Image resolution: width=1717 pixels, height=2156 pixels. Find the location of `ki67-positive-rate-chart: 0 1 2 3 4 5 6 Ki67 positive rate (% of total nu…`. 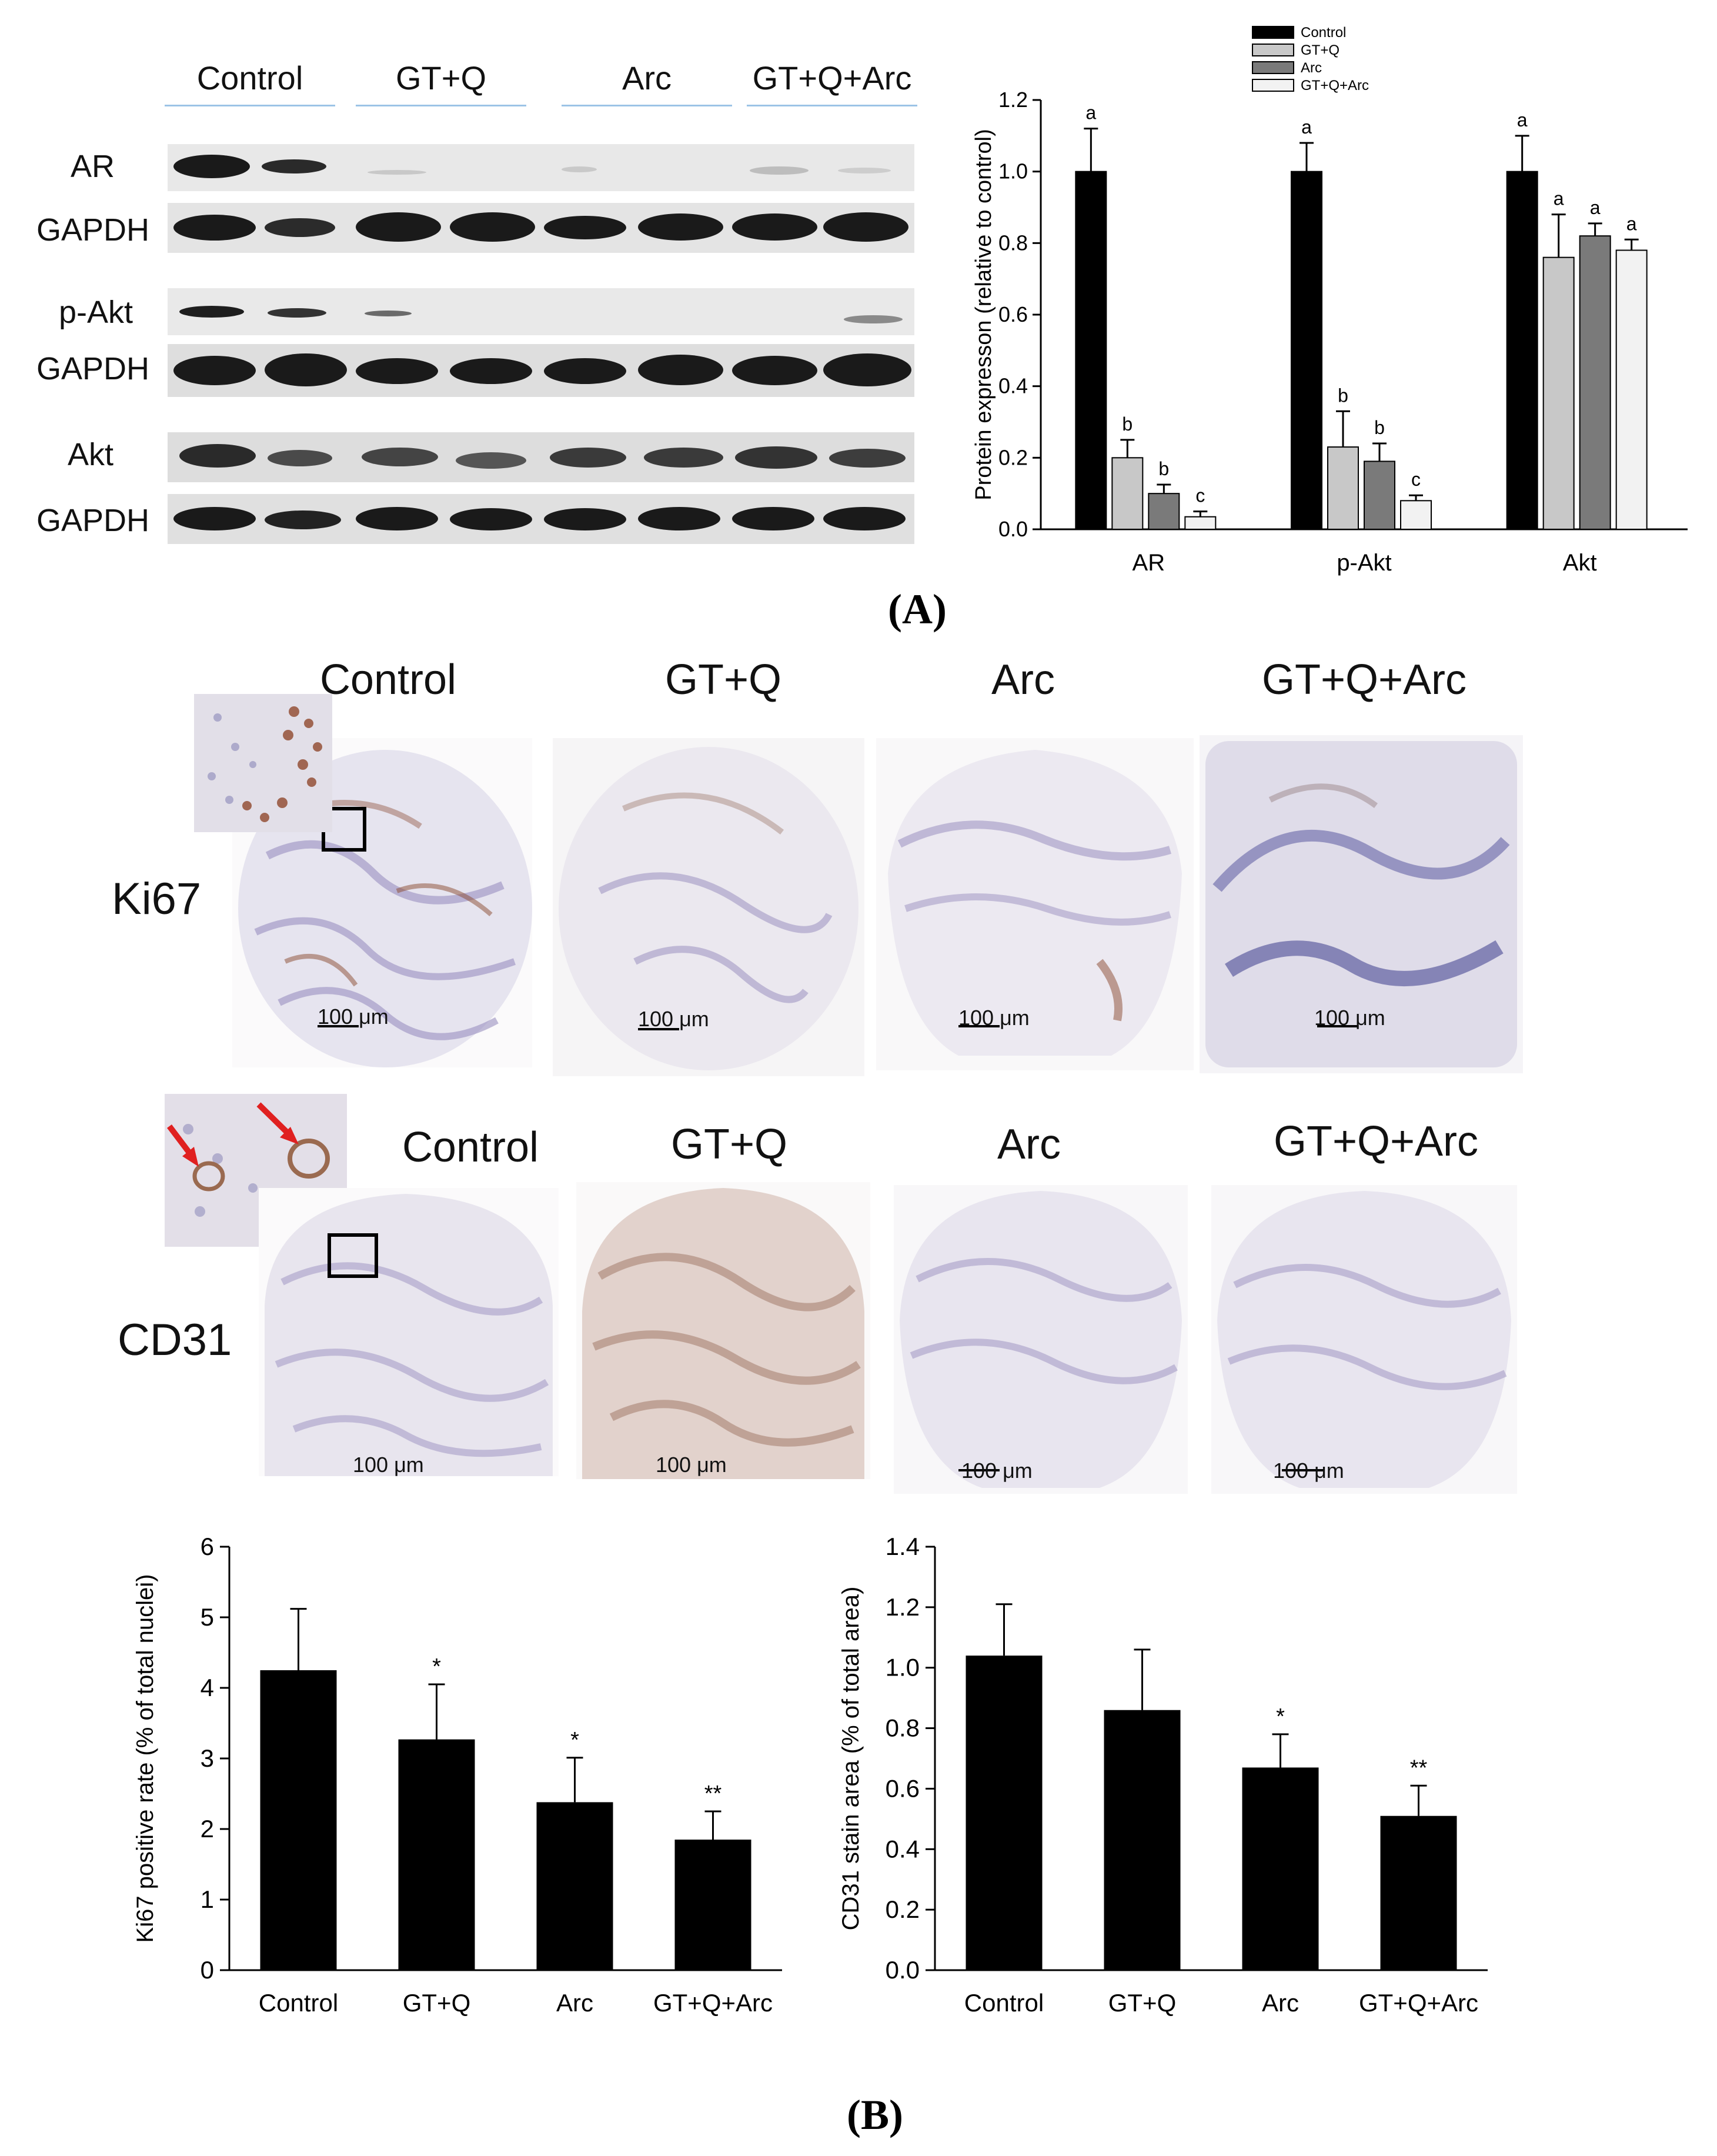

ki67-positive-rate-chart: 0 1 2 3 4 5 6 Ki67 positive rate (% of total nu… is located at coordinates (457, 1775).